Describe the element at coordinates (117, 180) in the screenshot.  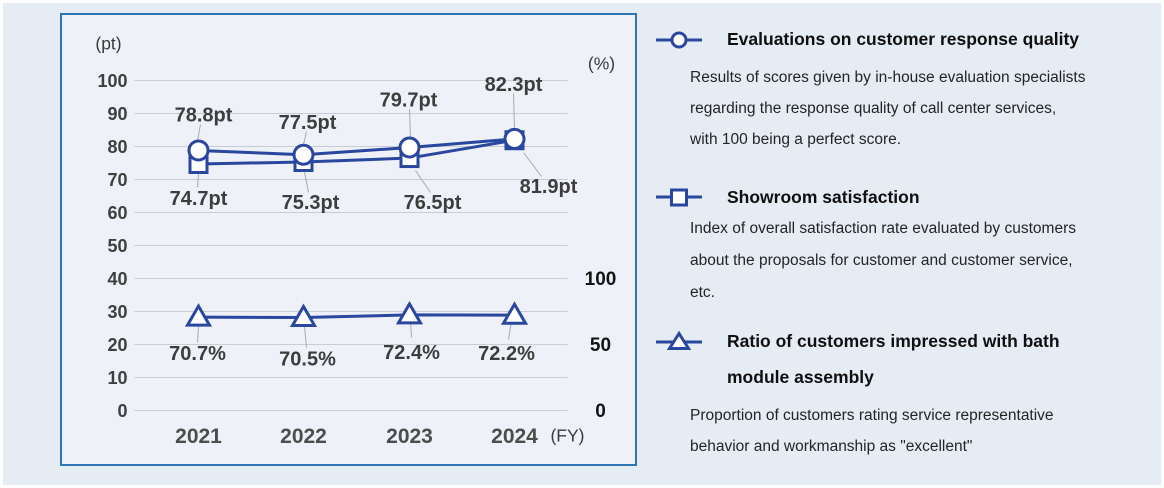
I see `left-axis-tick-label: 70` at that location.